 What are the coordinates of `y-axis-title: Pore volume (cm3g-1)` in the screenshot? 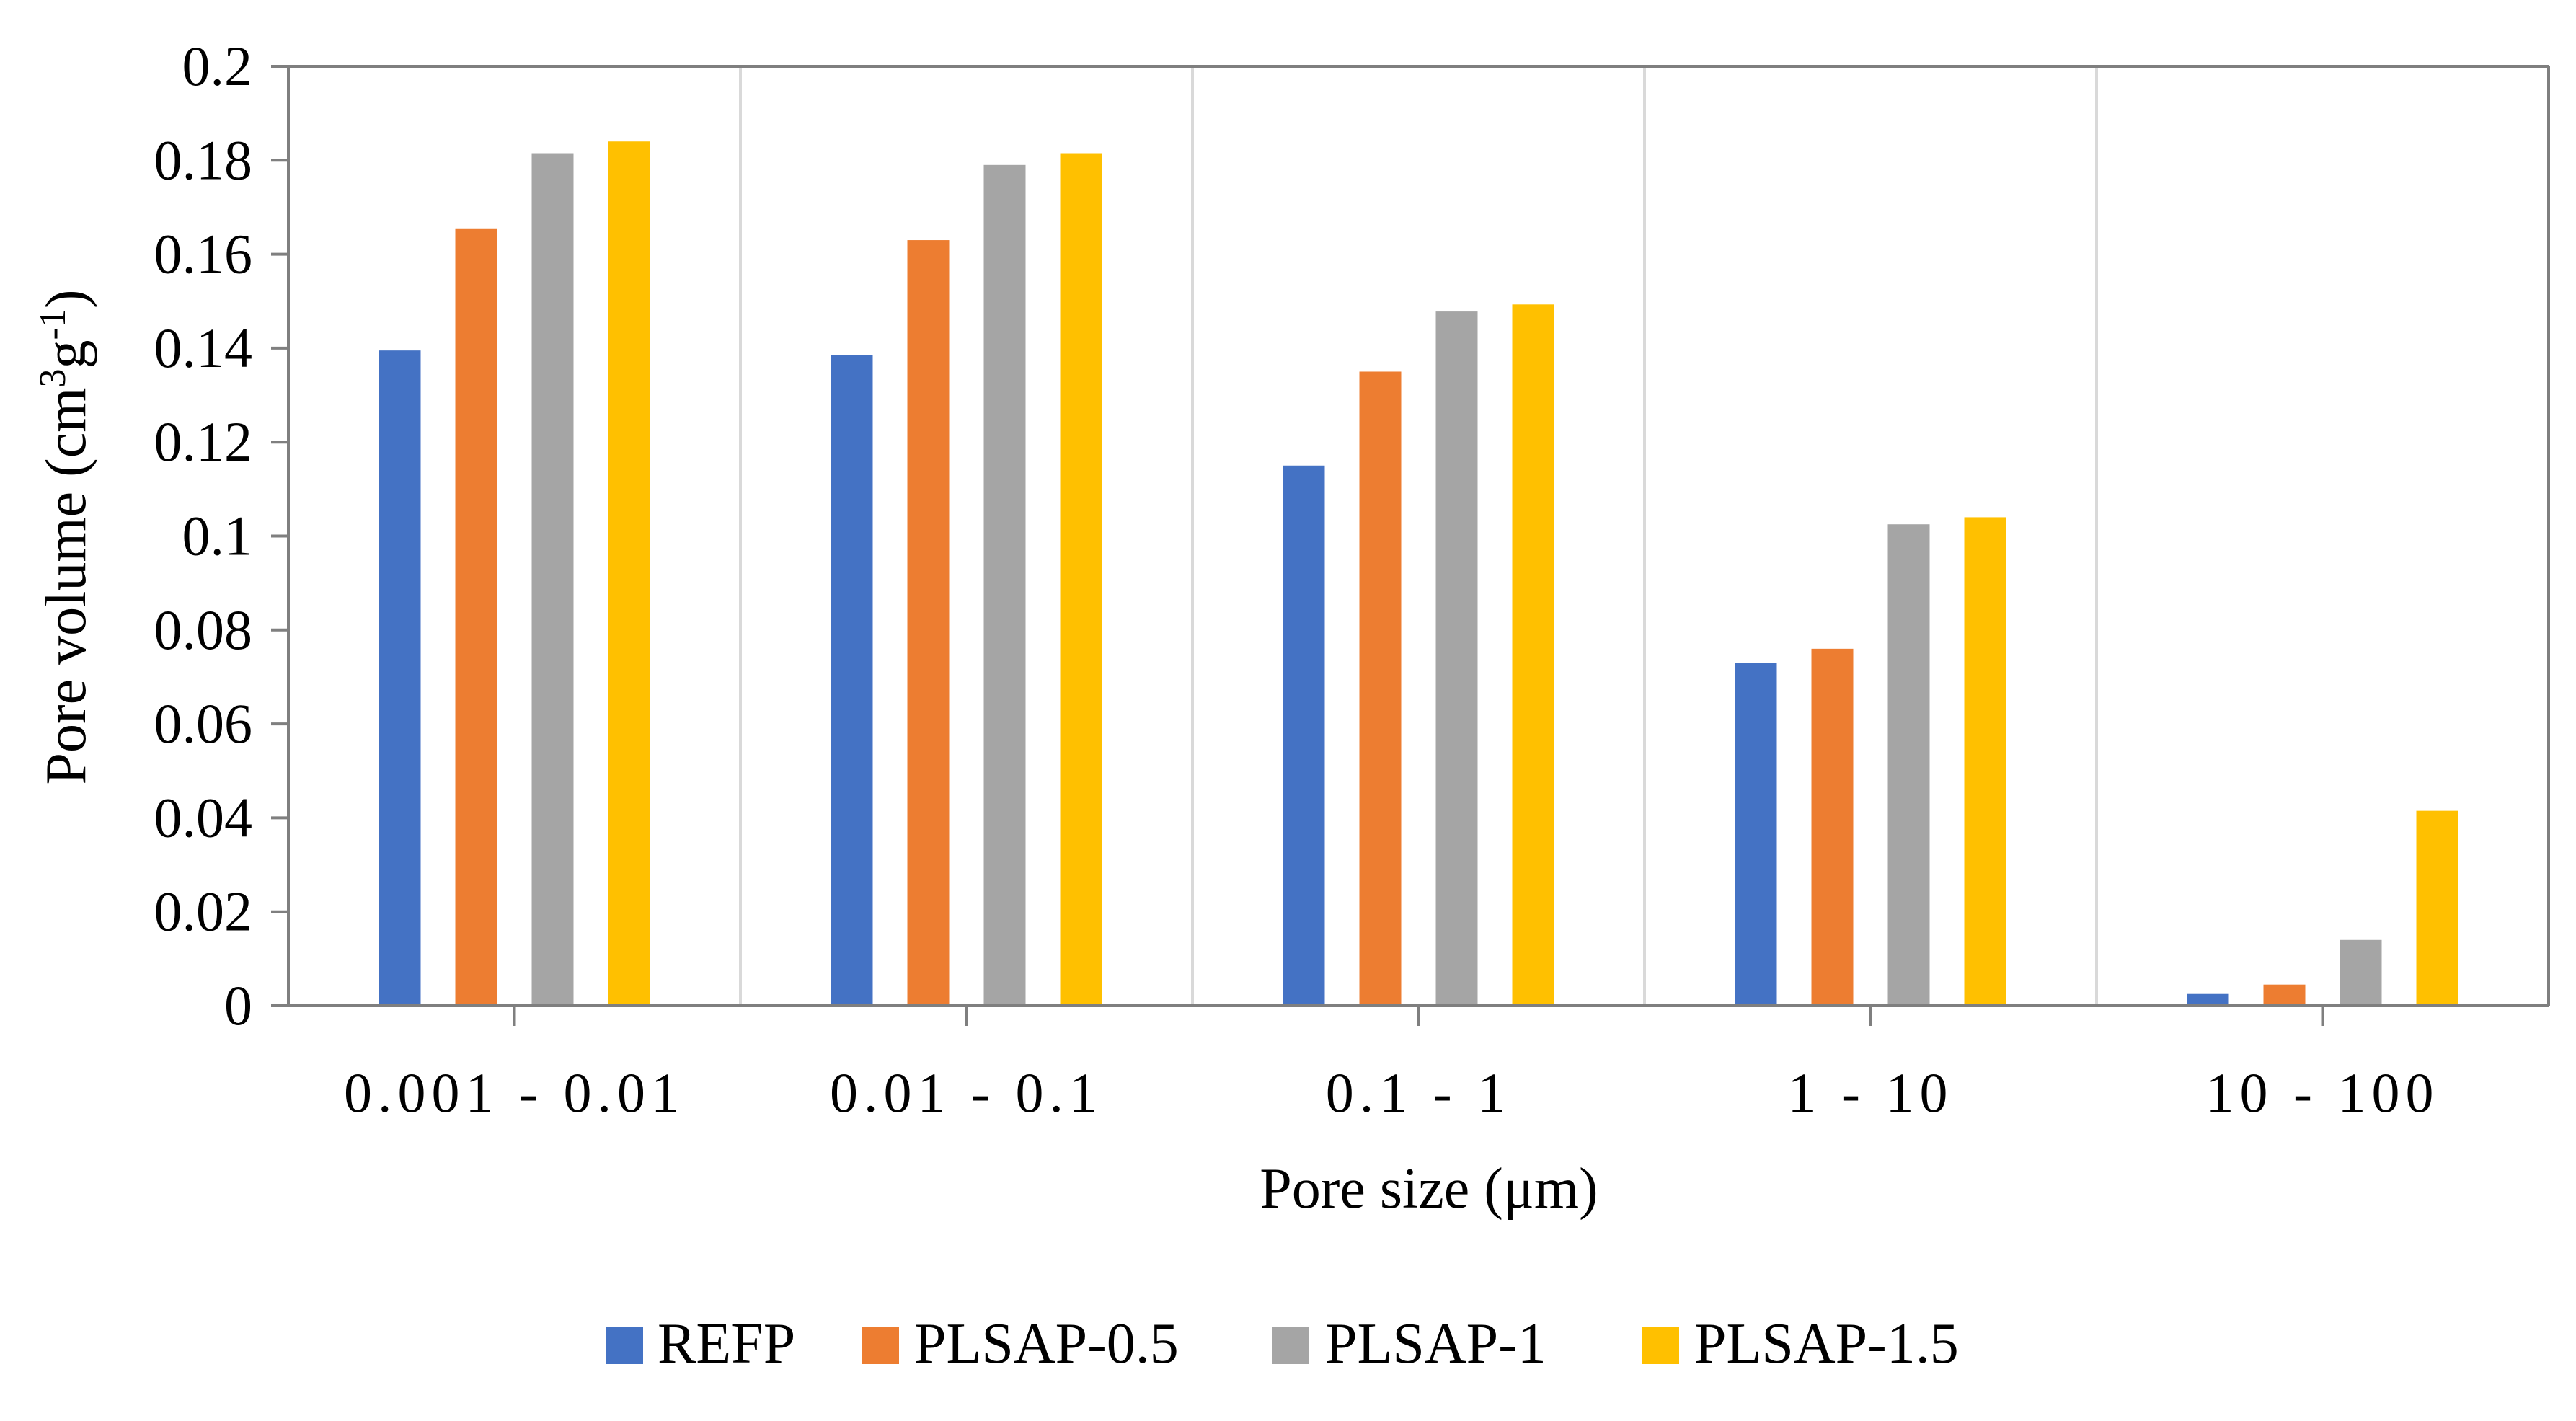 It's located at (65, 537).